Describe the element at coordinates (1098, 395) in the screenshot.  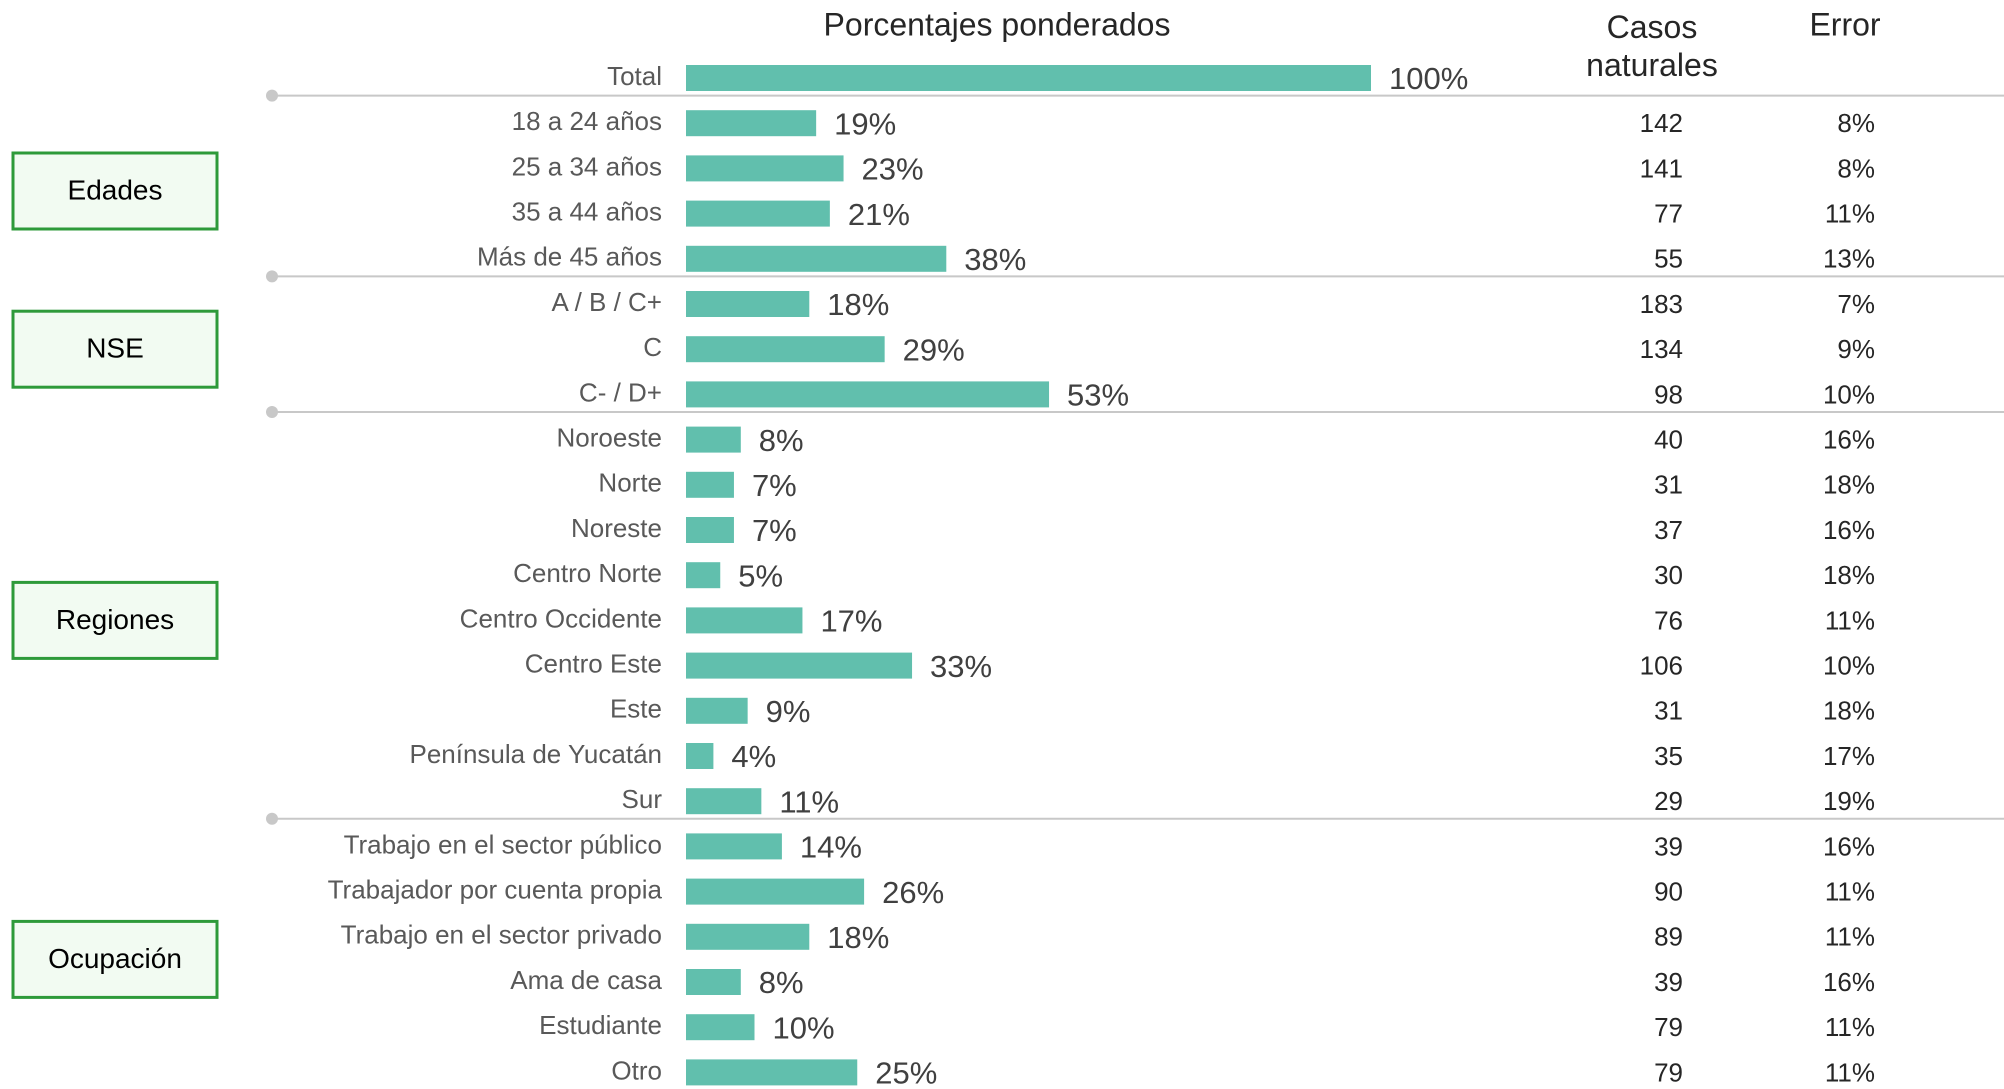
I see `value-label: 53%` at that location.